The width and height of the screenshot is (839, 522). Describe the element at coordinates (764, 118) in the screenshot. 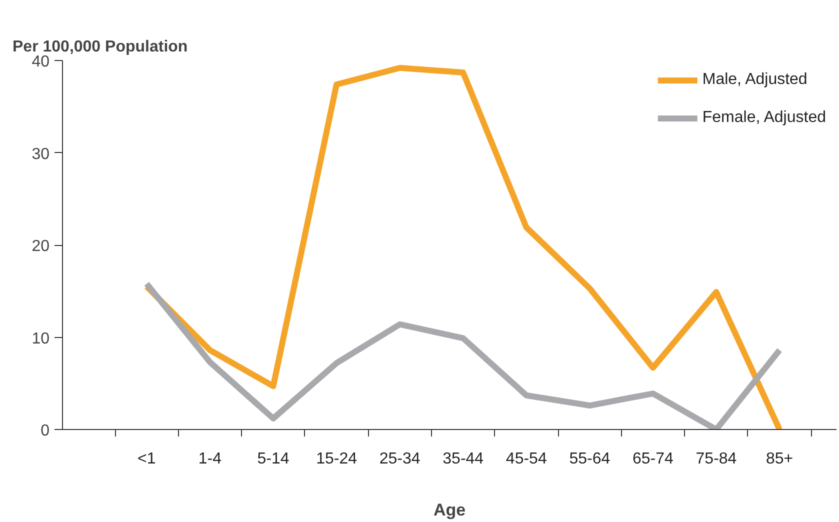

I see `legend-label: Female, Adjusted` at that location.